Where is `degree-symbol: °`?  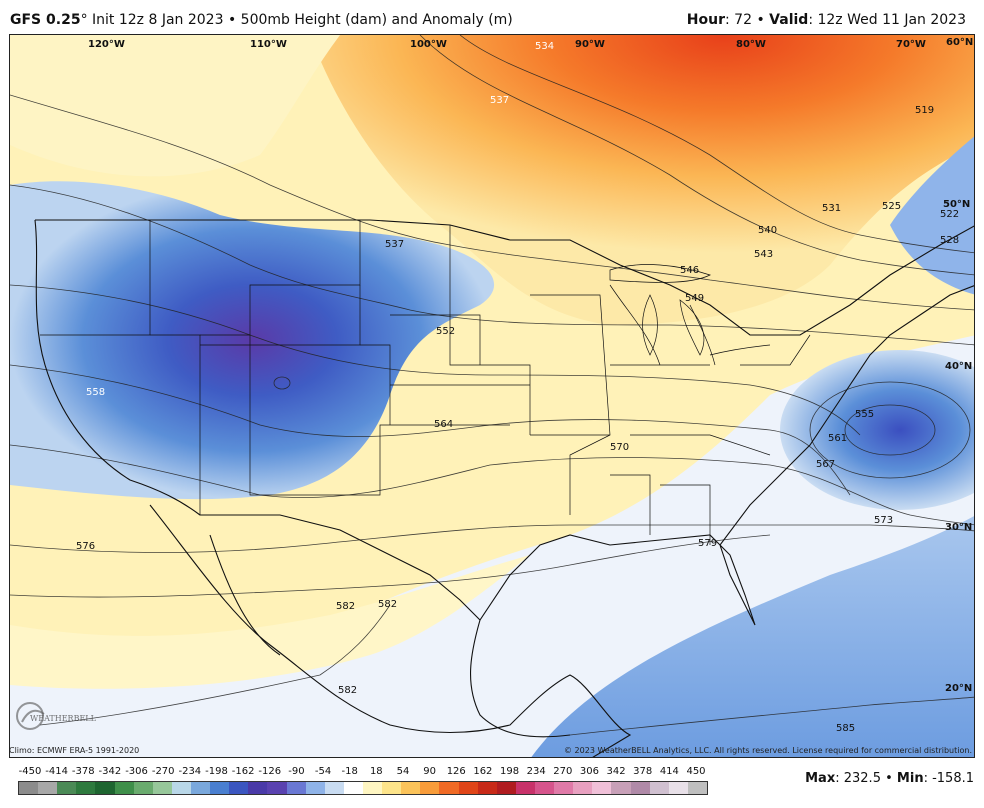
degree-symbol: ° is located at coordinates (84, 20).